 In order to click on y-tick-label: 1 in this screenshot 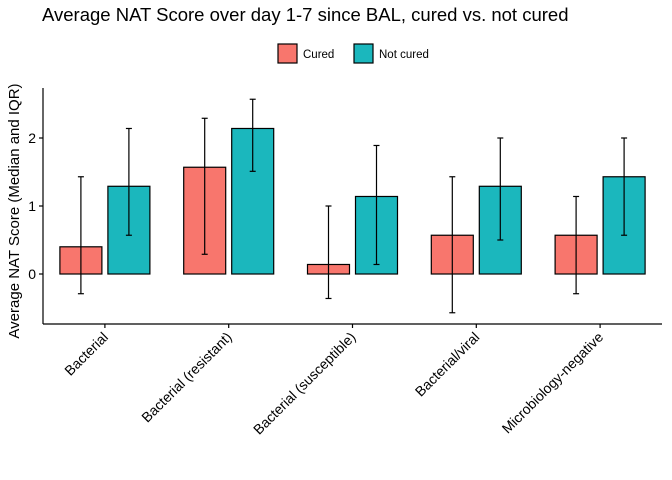, I will do `click(32, 206)`.